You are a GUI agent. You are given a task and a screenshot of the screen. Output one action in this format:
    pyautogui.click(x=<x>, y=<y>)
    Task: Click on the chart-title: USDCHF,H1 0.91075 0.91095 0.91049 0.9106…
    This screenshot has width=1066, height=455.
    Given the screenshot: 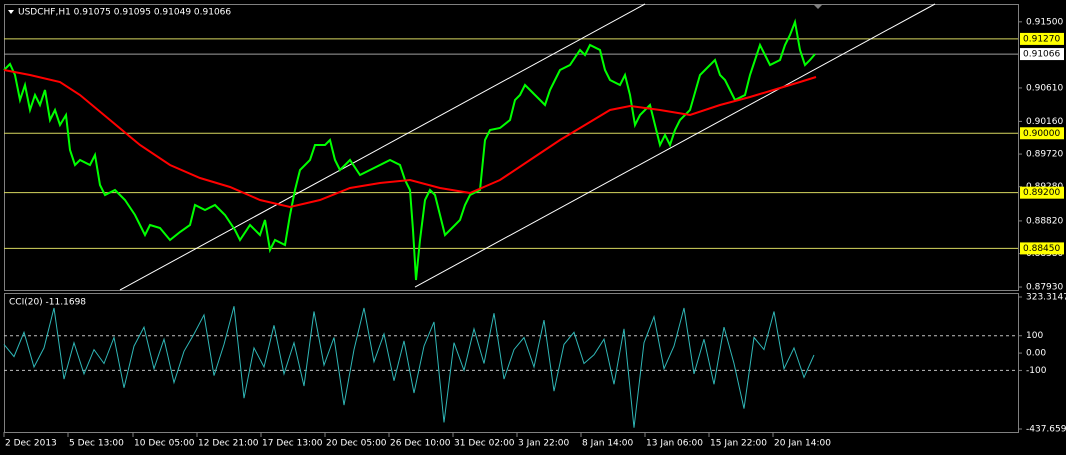 What is the action you would take?
    pyautogui.click(x=124, y=13)
    